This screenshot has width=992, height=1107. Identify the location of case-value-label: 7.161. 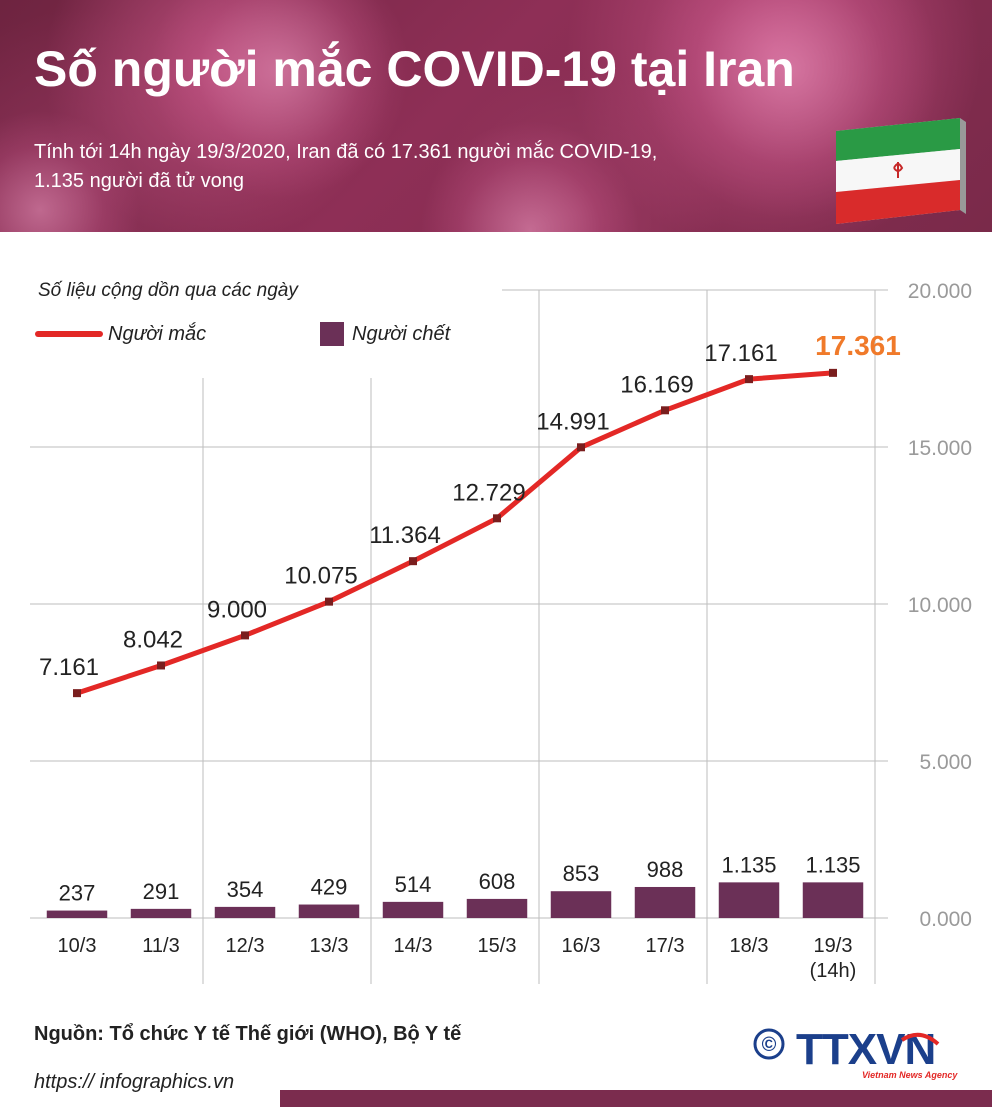
(69, 667).